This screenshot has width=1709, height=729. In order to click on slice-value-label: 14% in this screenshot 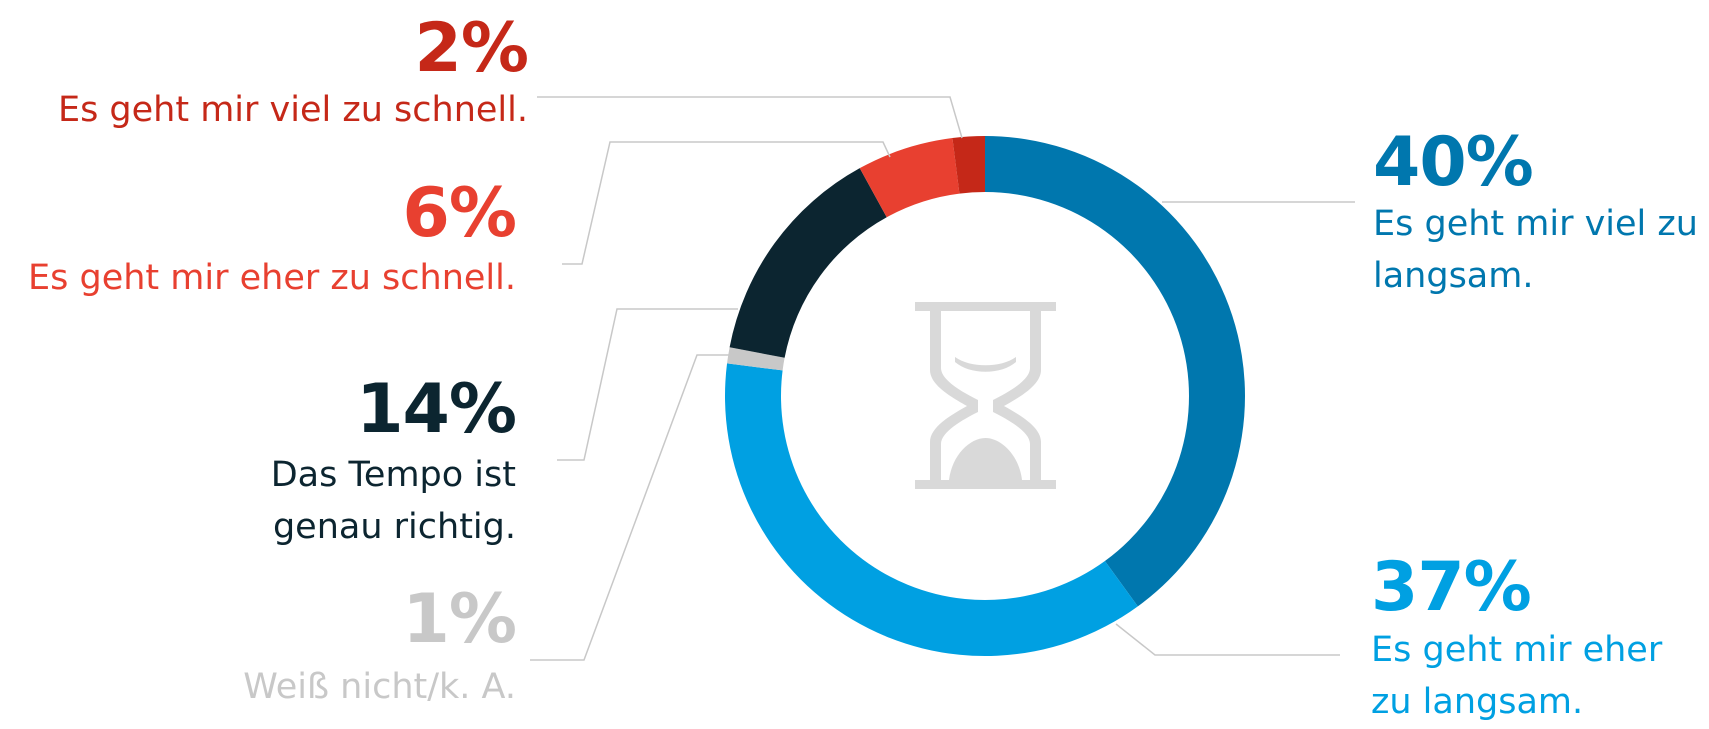, I will do `click(436, 409)`.